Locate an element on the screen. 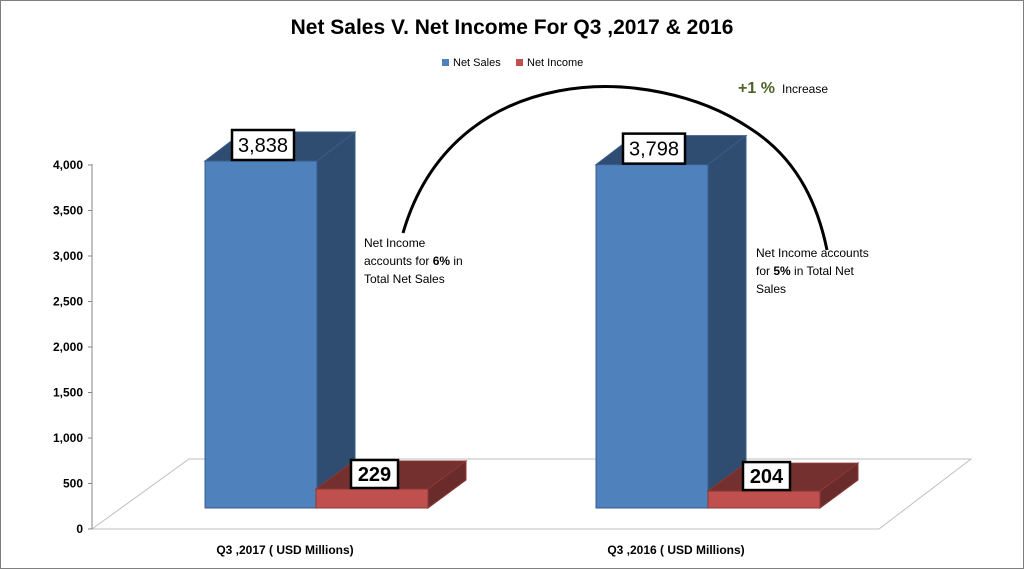 The width and height of the screenshot is (1024, 570). note-2016-line2c: in Total Net is located at coordinates (823, 271).